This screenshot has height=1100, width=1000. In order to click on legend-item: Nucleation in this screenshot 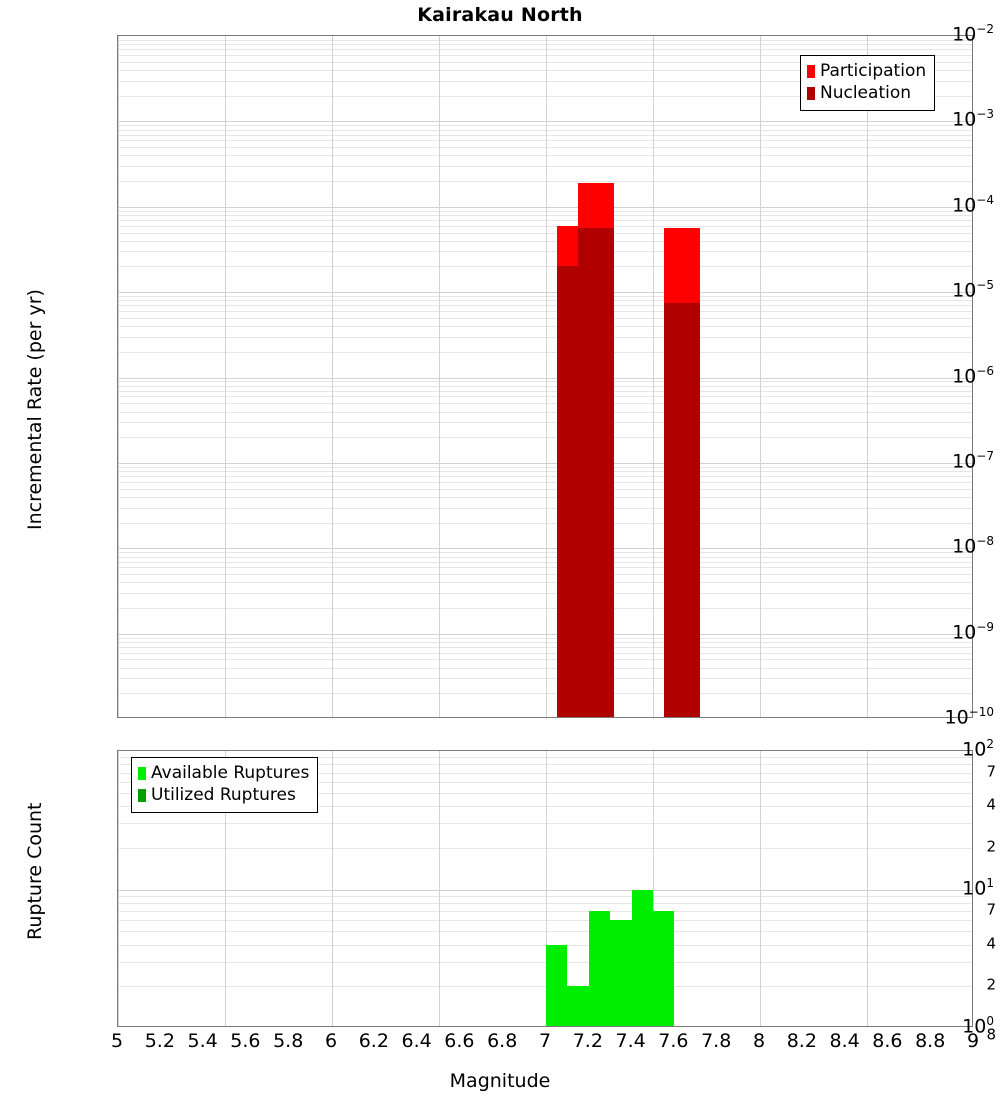, I will do `click(866, 94)`.